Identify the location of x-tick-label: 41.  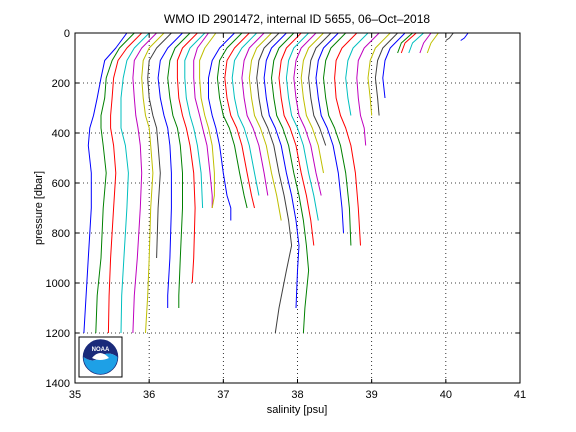
(520, 395).